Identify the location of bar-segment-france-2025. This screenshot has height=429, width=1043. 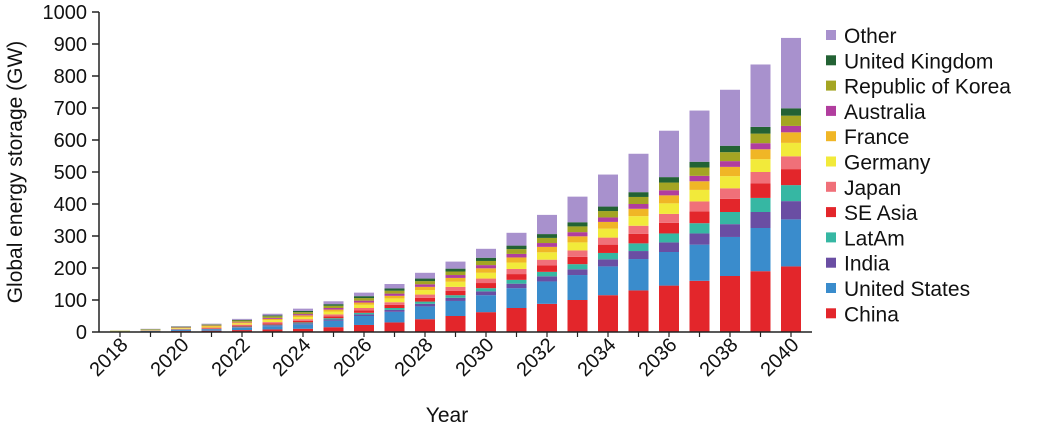
(333, 310).